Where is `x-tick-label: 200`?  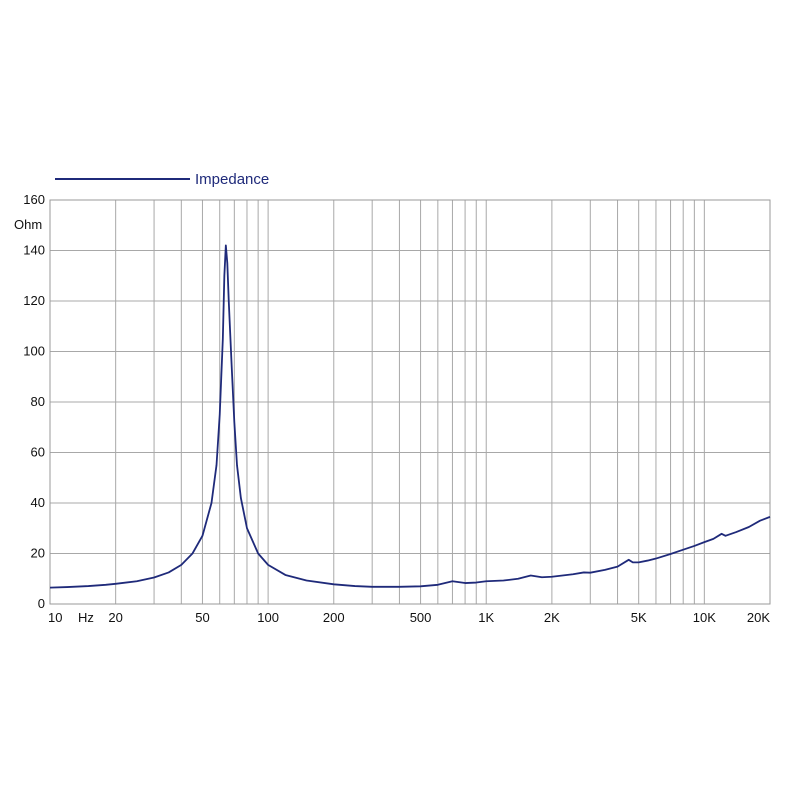
x-tick-label: 200 is located at coordinates (334, 617).